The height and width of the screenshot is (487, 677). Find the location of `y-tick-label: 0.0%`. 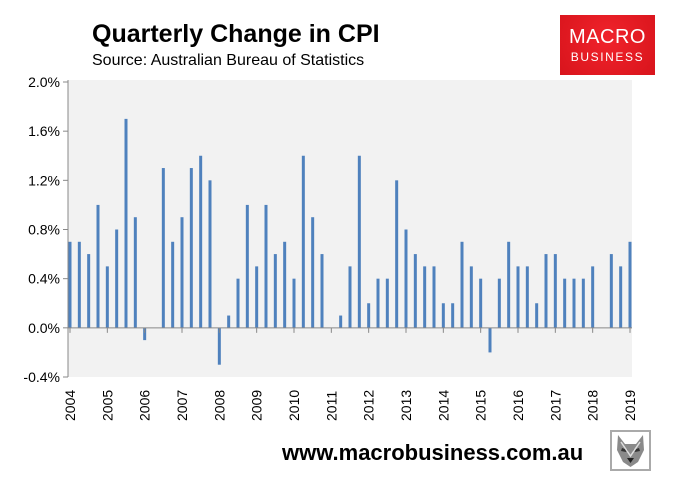

y-tick-label: 0.0% is located at coordinates (44, 328).